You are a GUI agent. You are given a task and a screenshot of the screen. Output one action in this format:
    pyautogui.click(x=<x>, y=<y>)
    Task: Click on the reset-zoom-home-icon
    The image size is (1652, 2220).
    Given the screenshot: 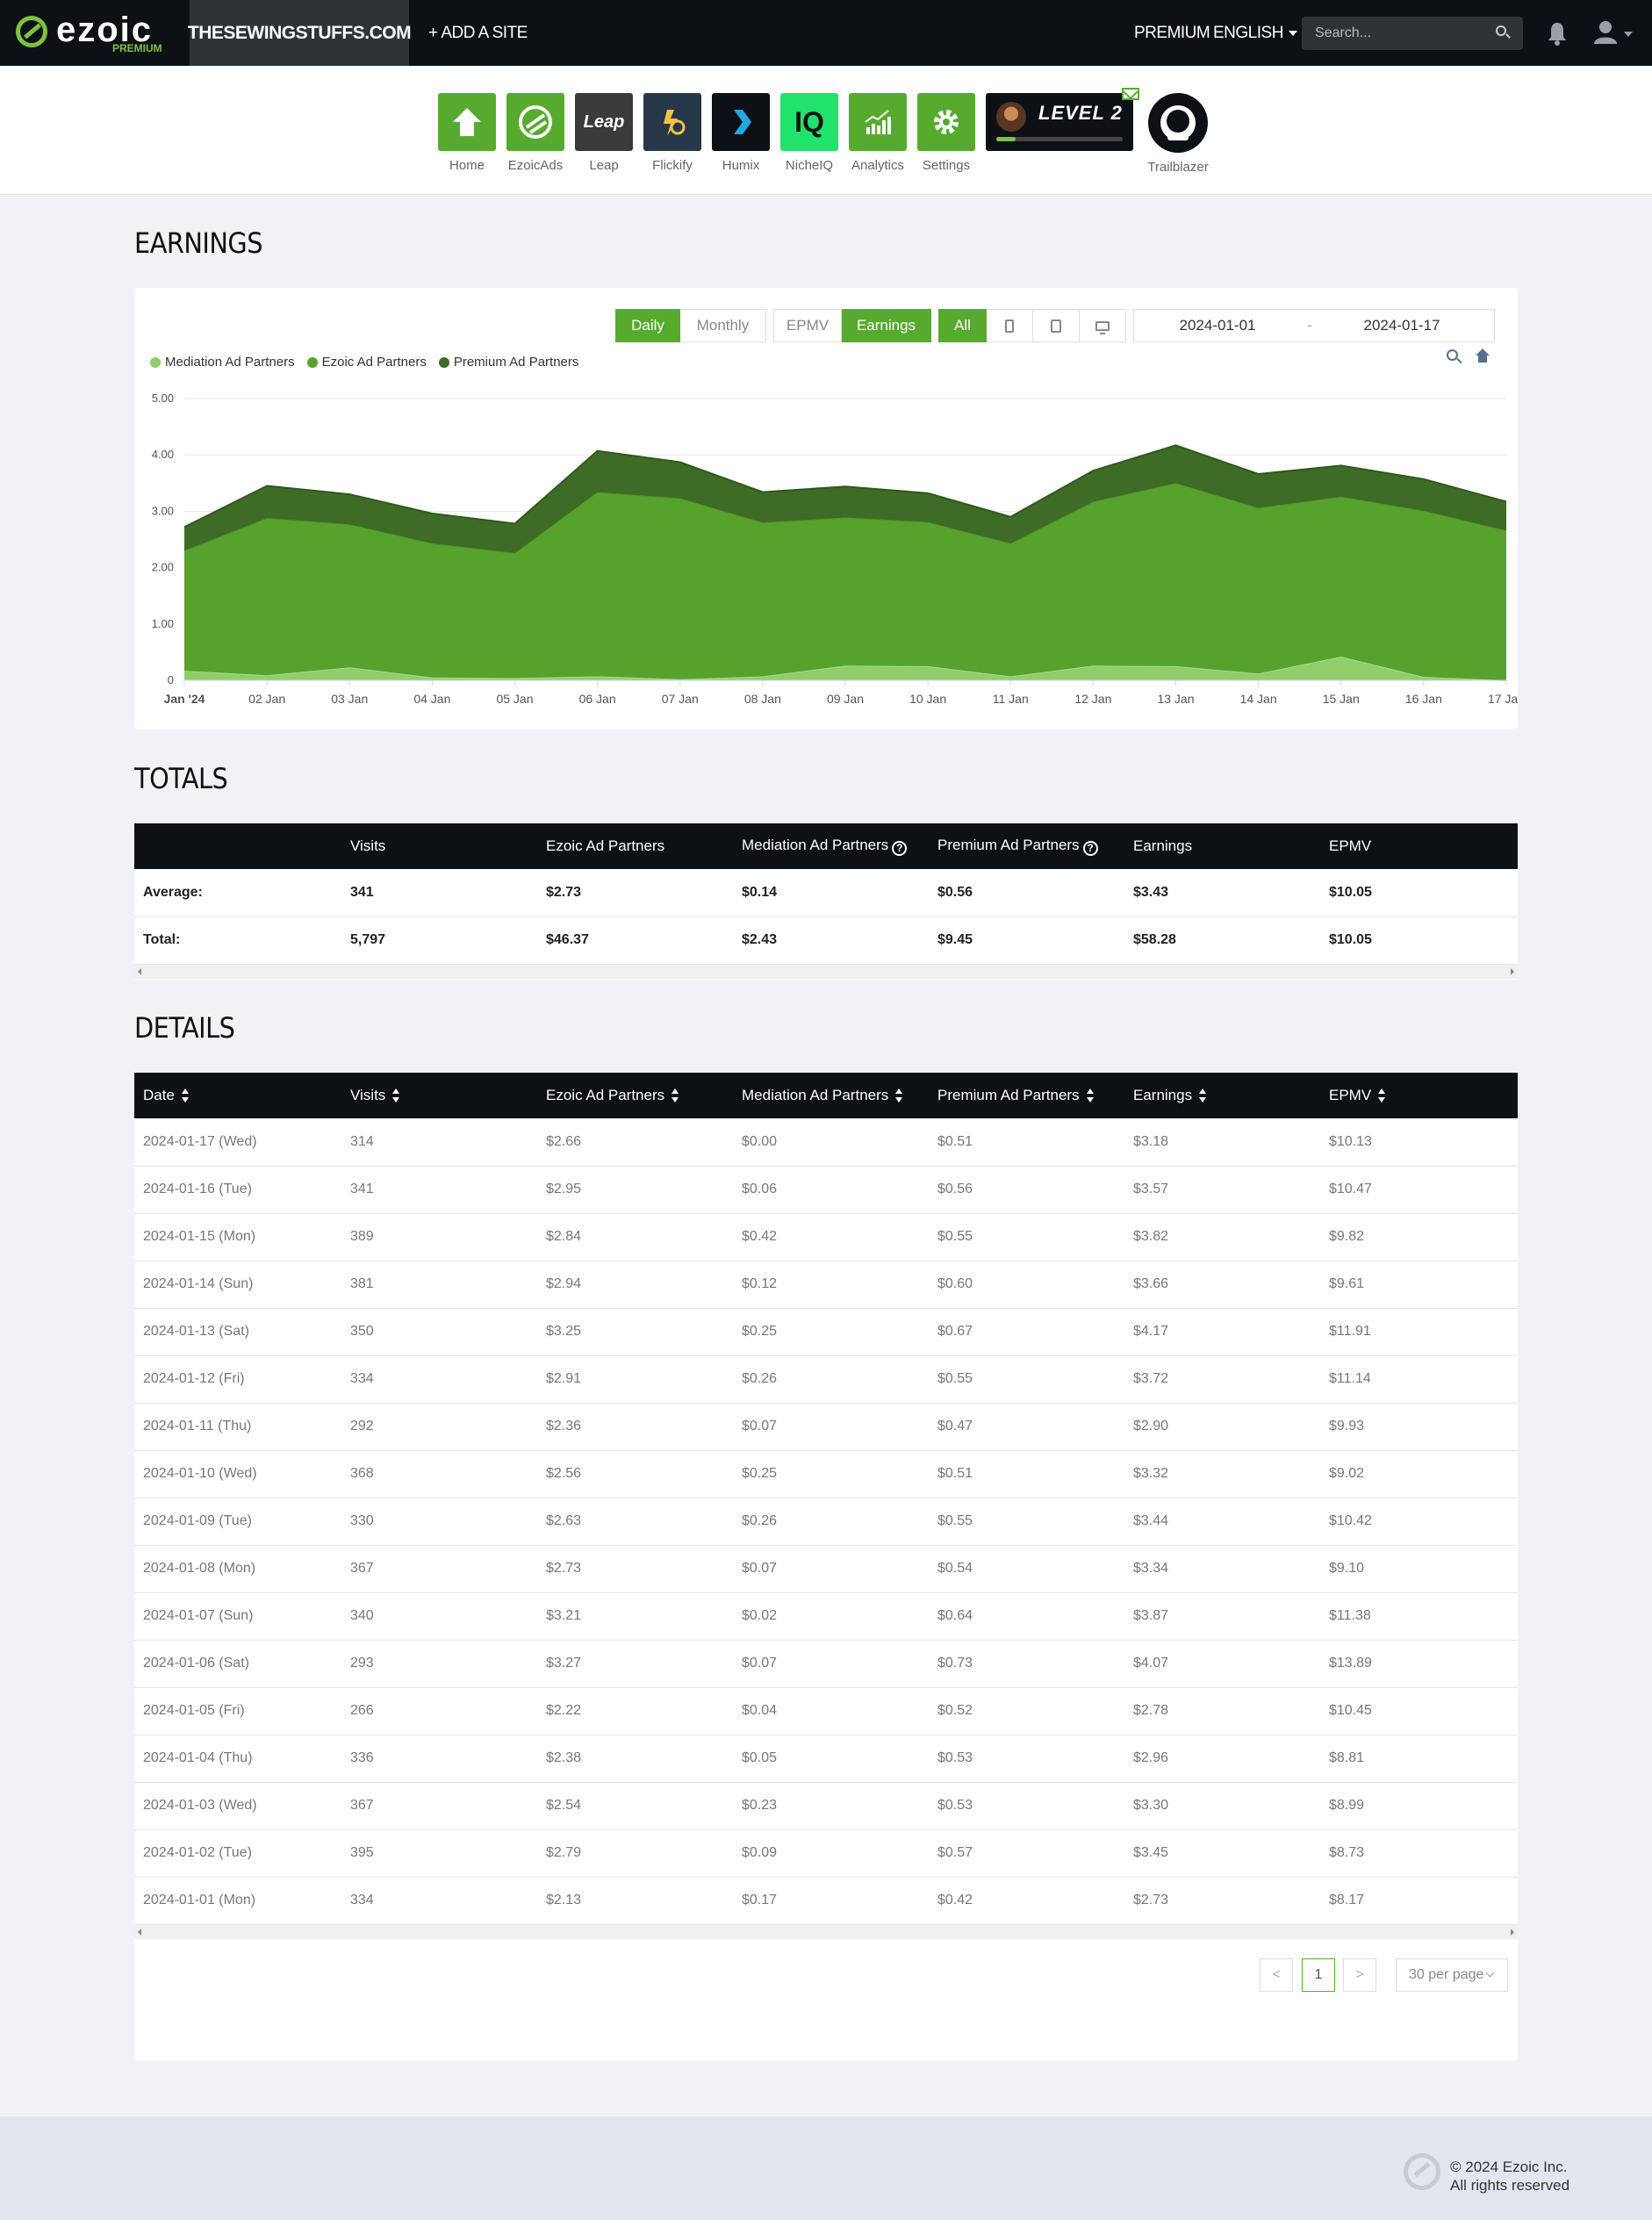 What is the action you would take?
    pyautogui.click(x=1482, y=355)
    